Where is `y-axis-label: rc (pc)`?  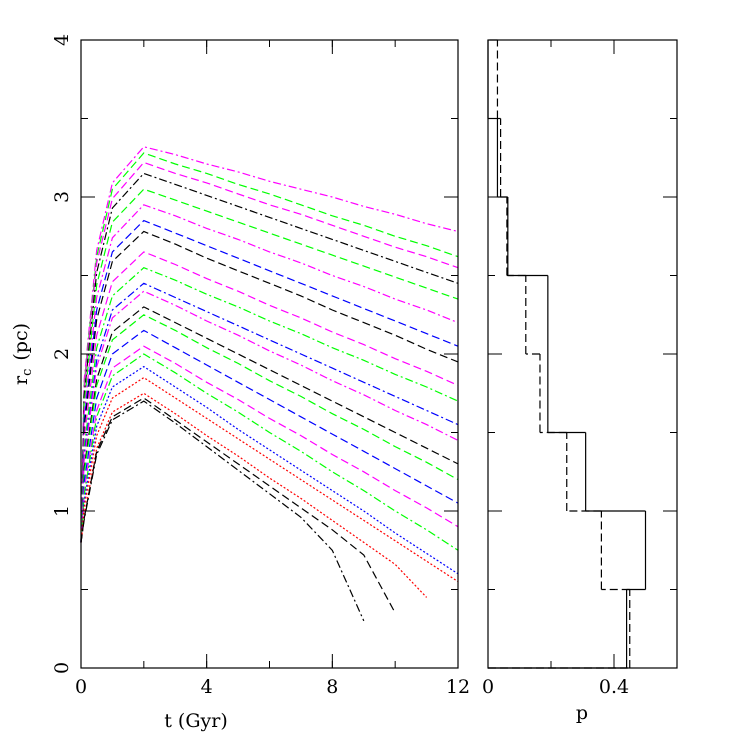
y-axis-label: rc (pc) is located at coordinates (22, 354).